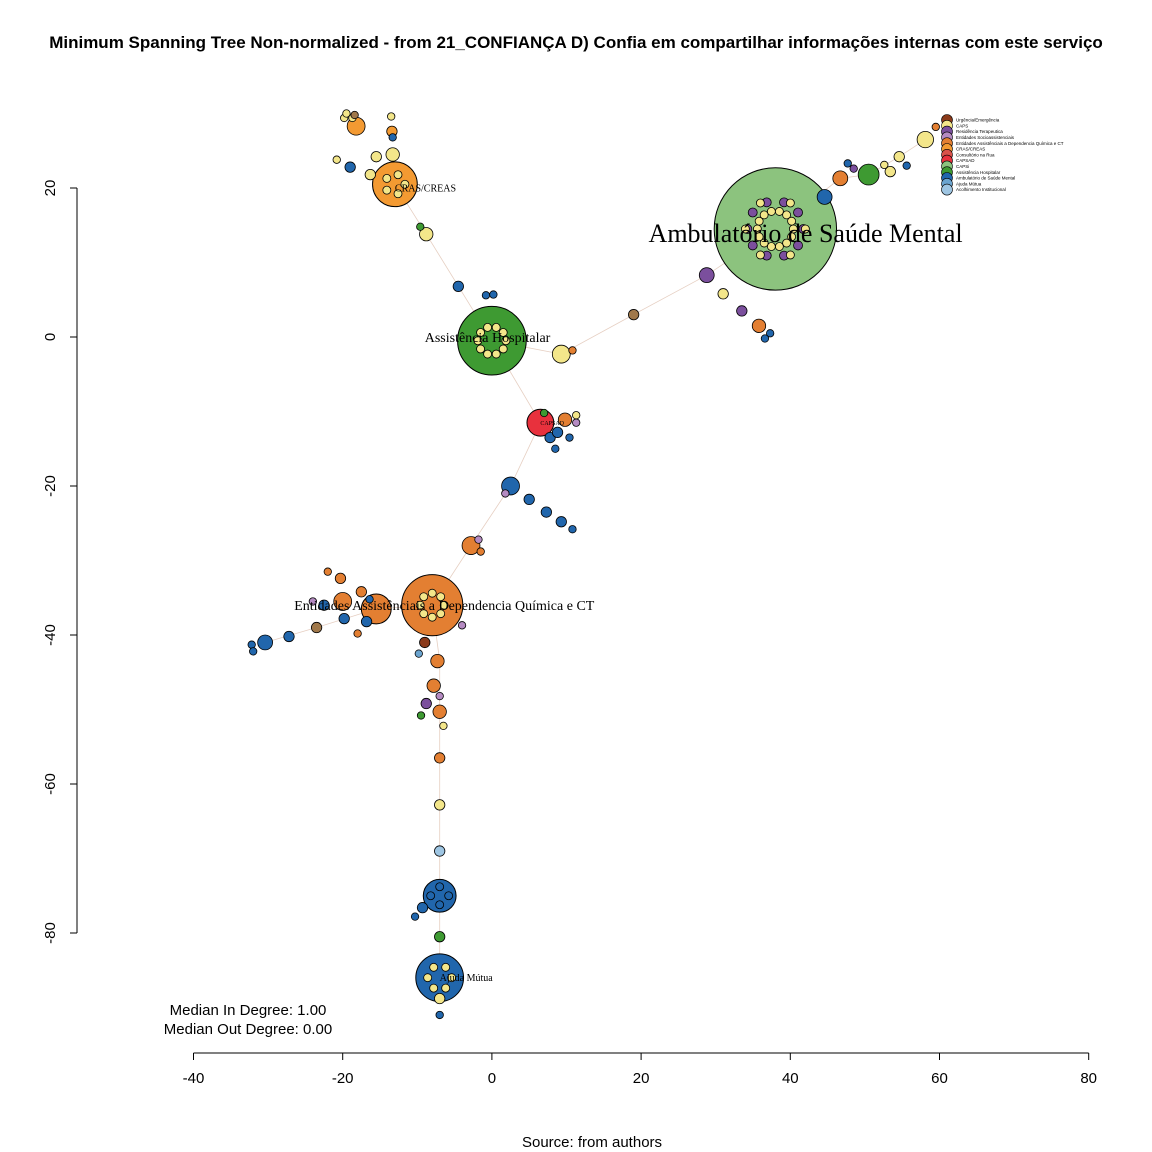  Describe the element at coordinates (552, 424) in the screenshot. I see `node-label: CAPSAD` at that location.